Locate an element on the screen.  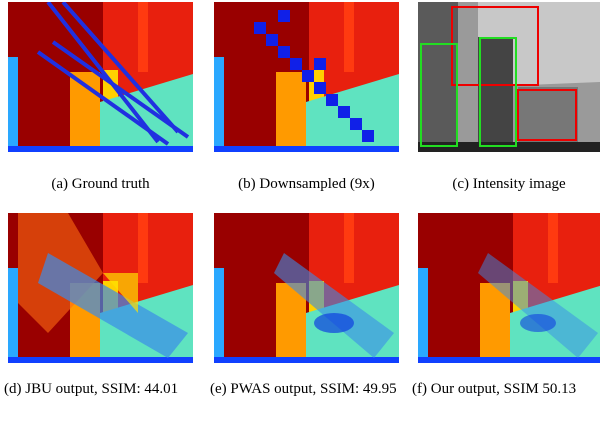
intensity-image is located at coordinates (509, 77).